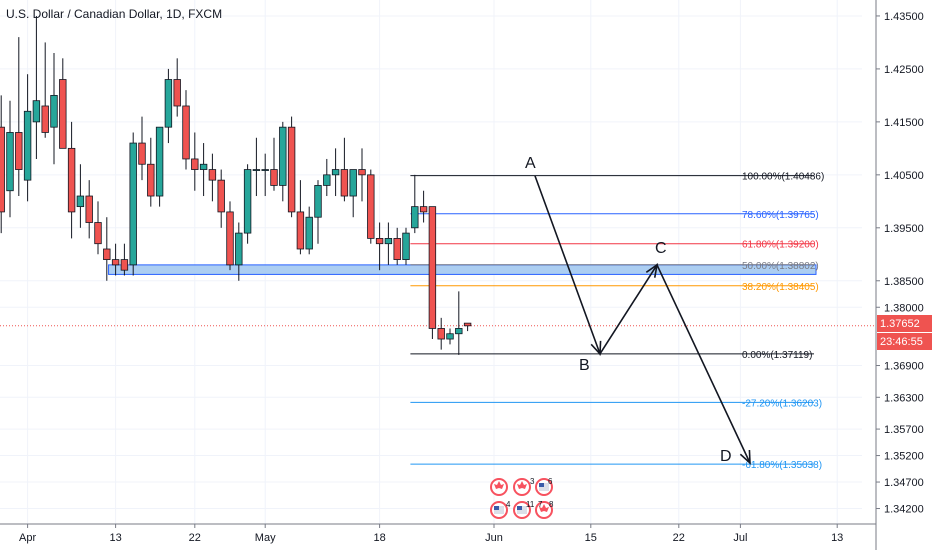 The height and width of the screenshot is (555, 932). What do you see at coordinates (904, 123) in the screenshot?
I see `y-tick-label: 1.41500` at bounding box center [904, 123].